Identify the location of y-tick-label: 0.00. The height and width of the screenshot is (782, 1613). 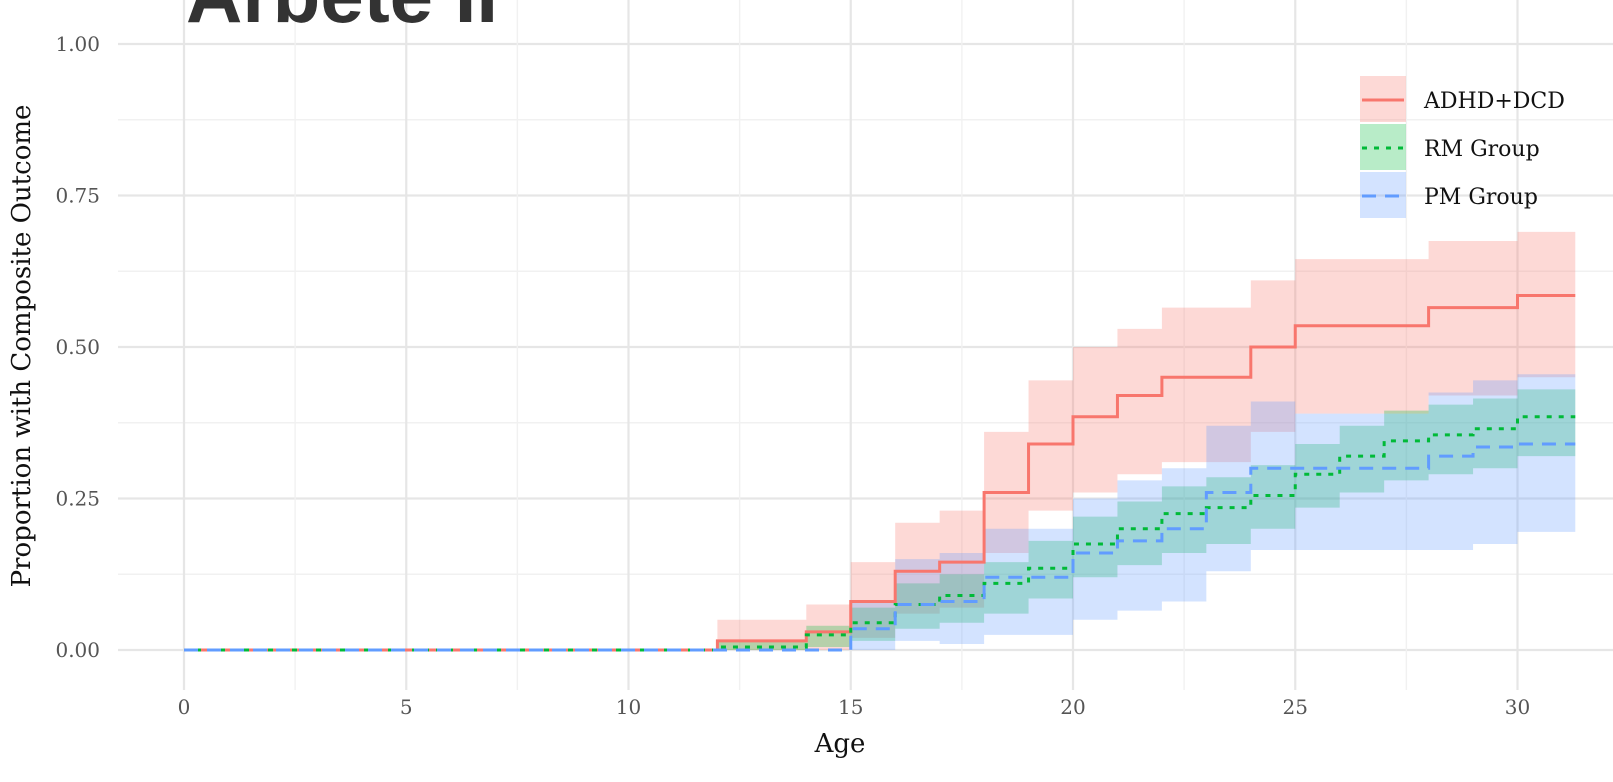
(77, 650).